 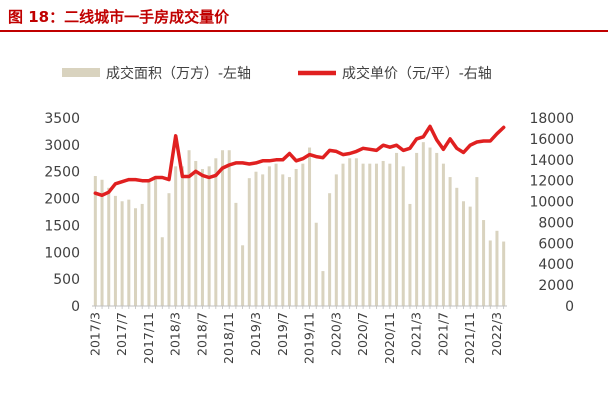 I want to click on left-tick-label: 1500, so click(x=62, y=226).